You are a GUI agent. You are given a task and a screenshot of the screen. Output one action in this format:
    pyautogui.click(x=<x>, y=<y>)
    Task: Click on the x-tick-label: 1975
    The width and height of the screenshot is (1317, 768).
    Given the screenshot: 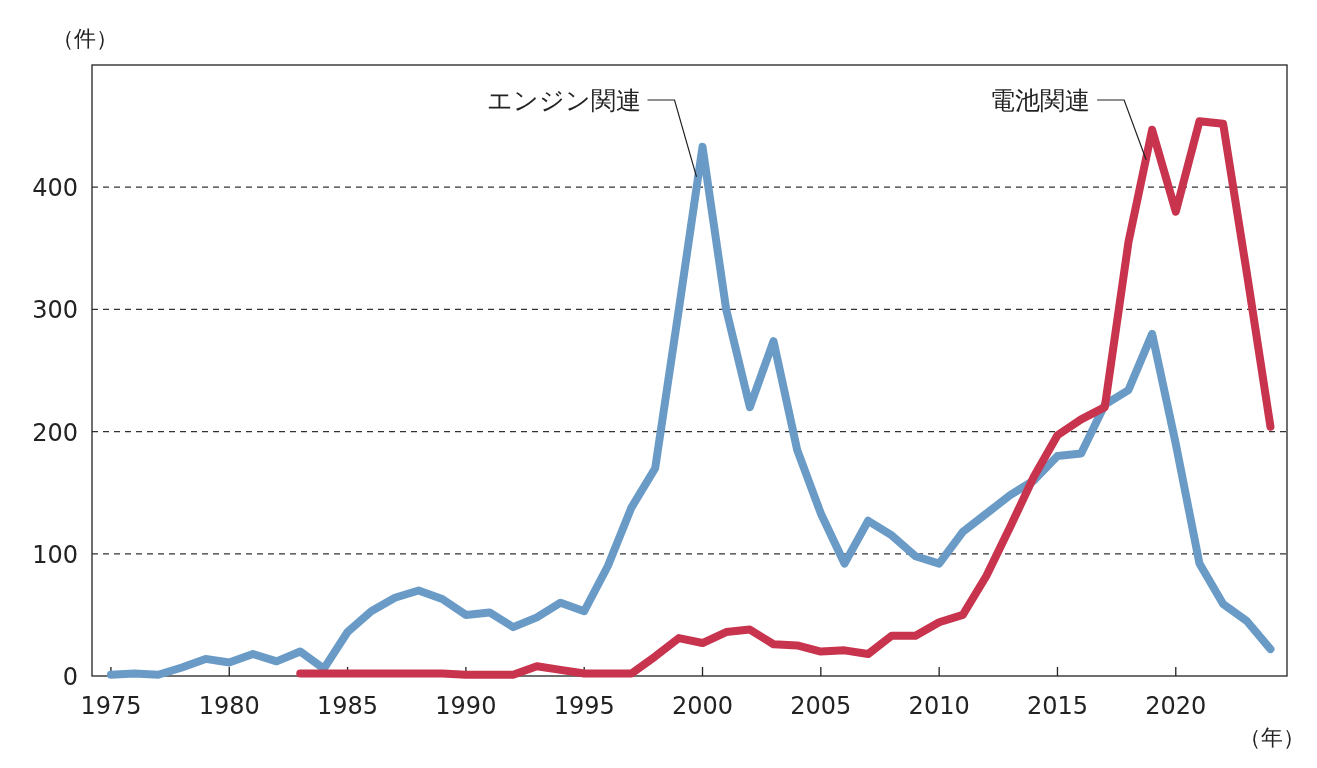 What is the action you would take?
    pyautogui.click(x=111, y=706)
    